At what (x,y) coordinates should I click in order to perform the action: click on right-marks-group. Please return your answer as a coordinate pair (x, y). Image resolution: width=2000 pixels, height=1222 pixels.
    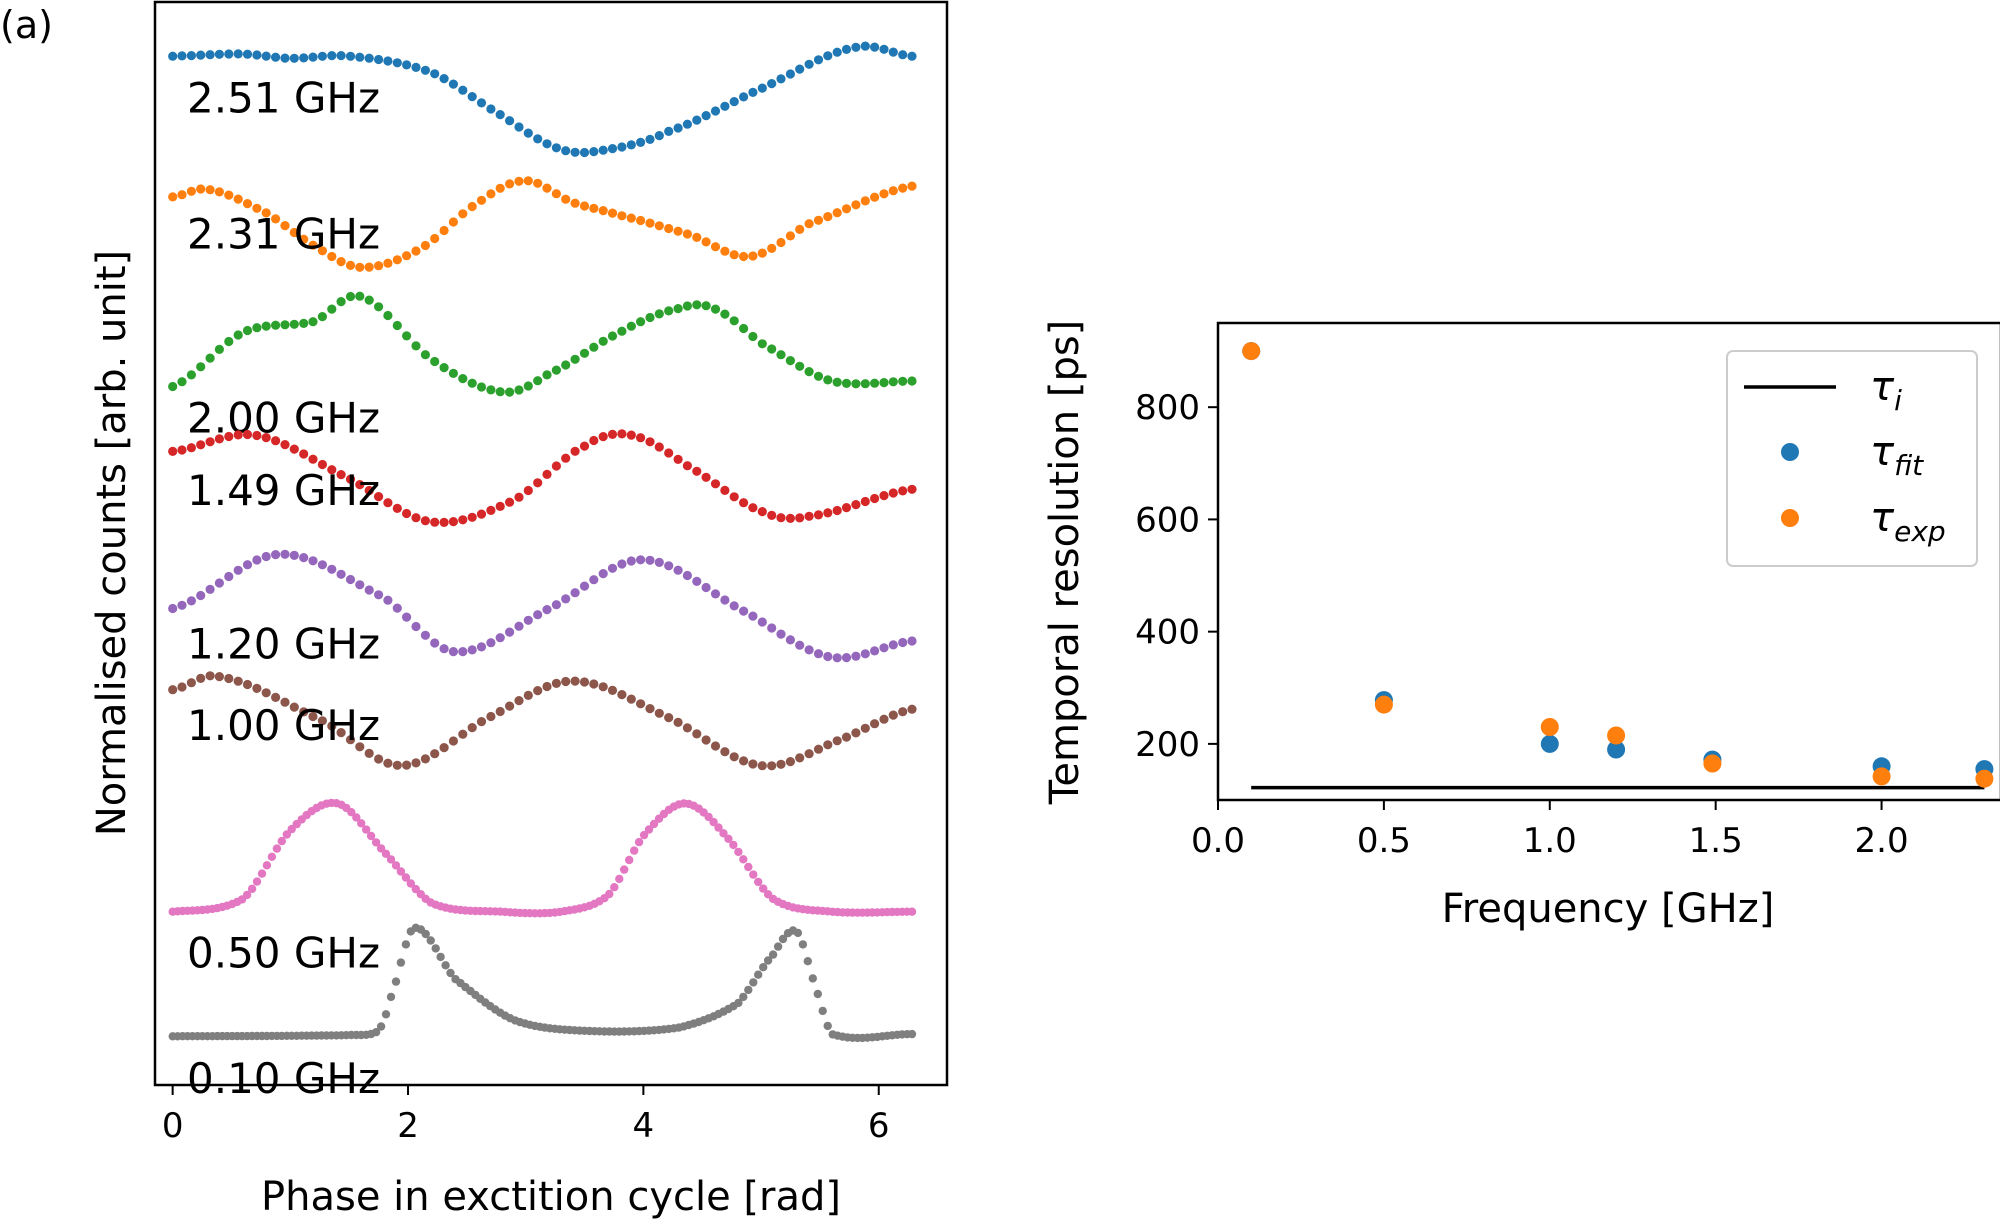
    Looking at the image, I should click on (1618, 566).